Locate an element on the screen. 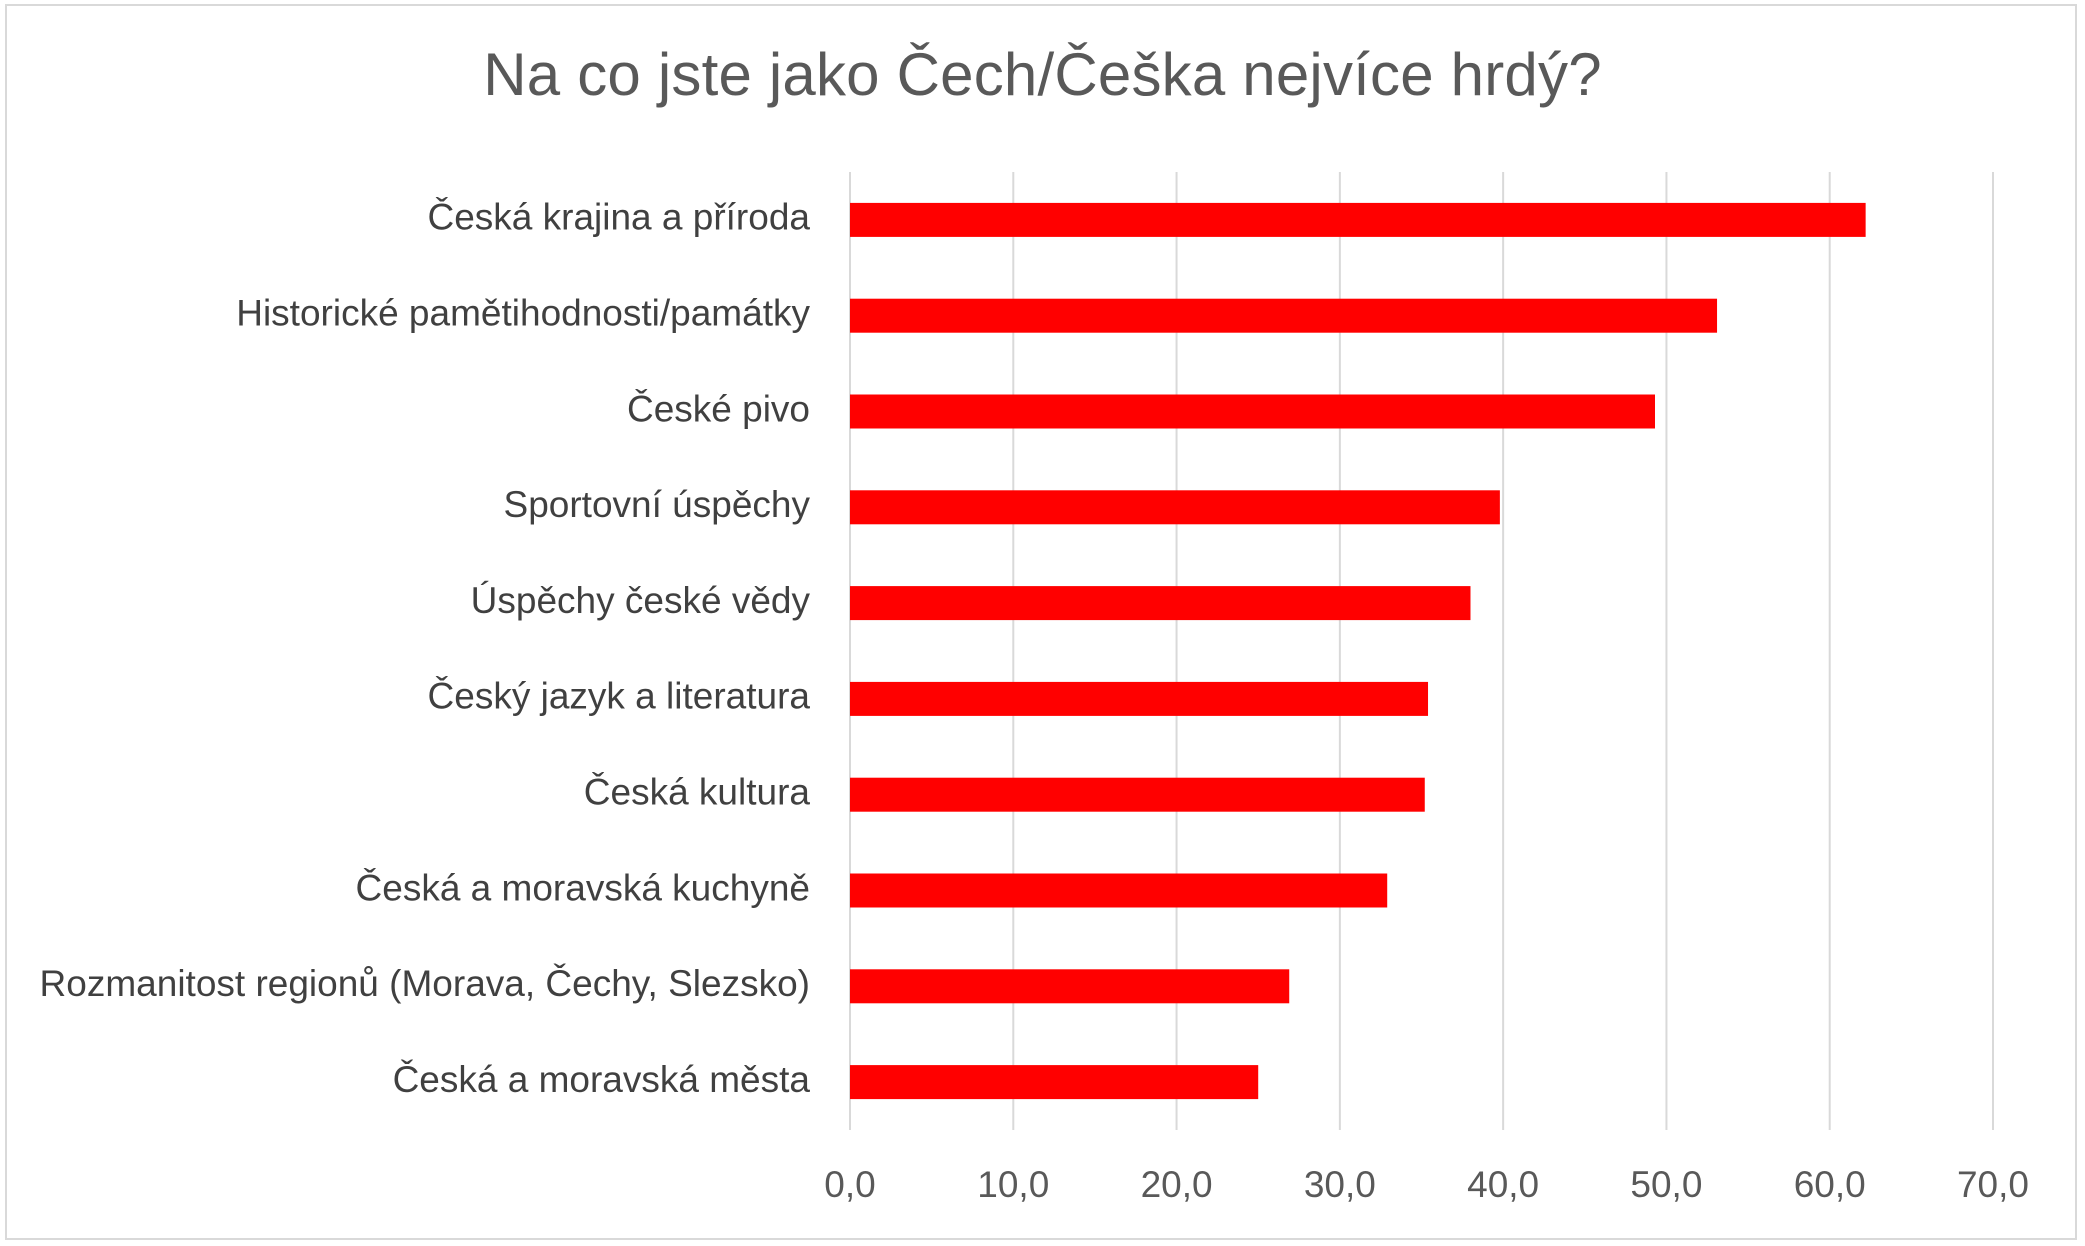 The width and height of the screenshot is (2085, 1246). chart-title: Na co jste jako Čech/Češka nejvíce hrdý? is located at coordinates (1042, 74).